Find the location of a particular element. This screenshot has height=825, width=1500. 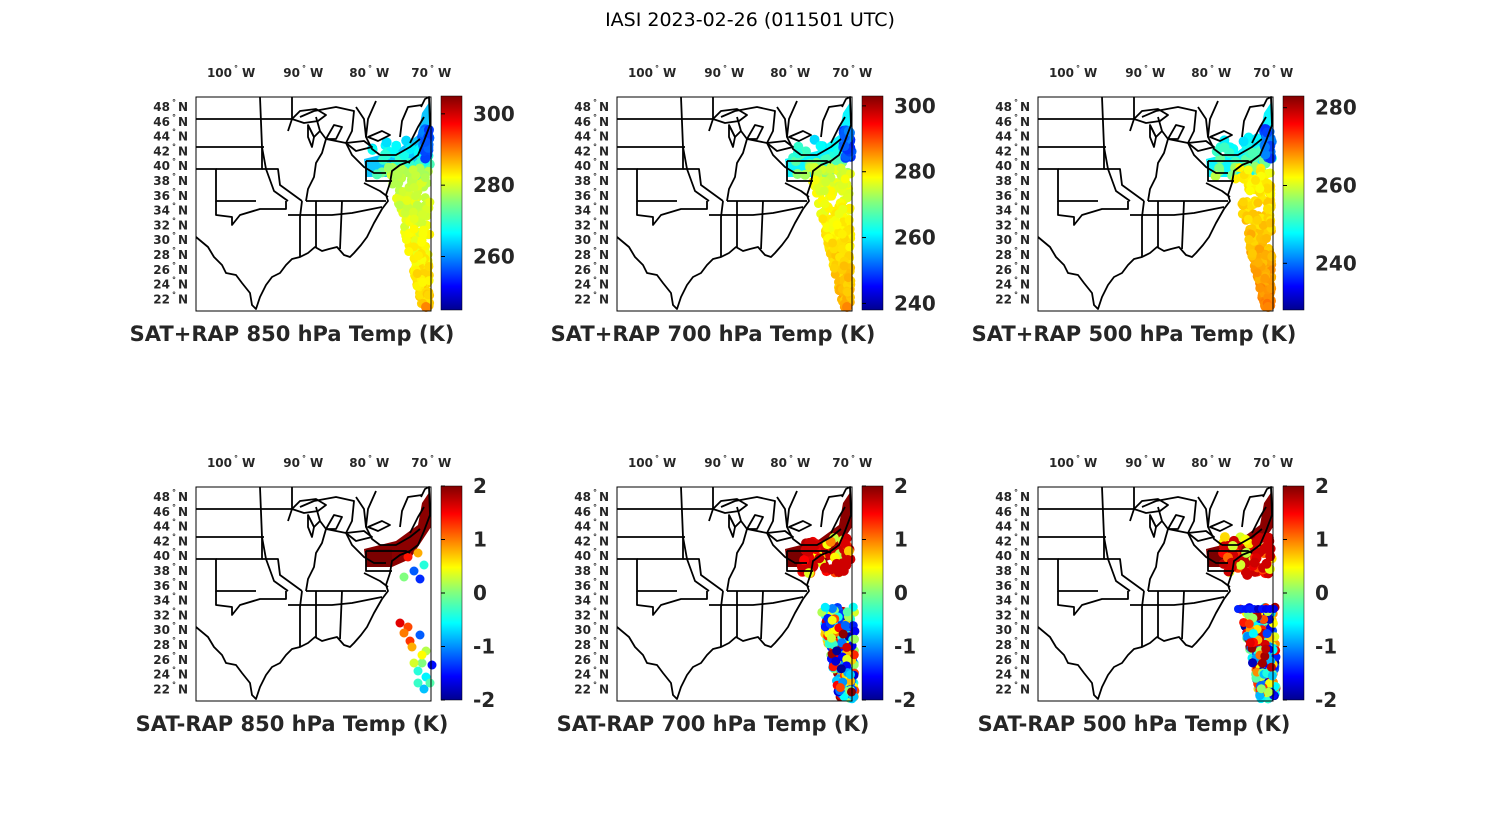

lat-tick-label: 32 is located at coordinates (1003, 615).